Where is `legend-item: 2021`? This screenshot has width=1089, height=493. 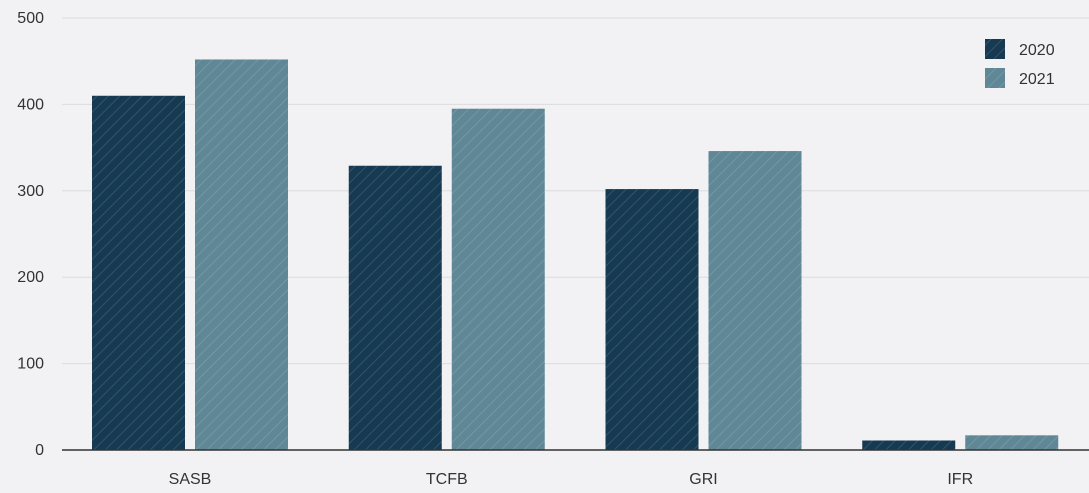 legend-item: 2021 is located at coordinates (1020, 78).